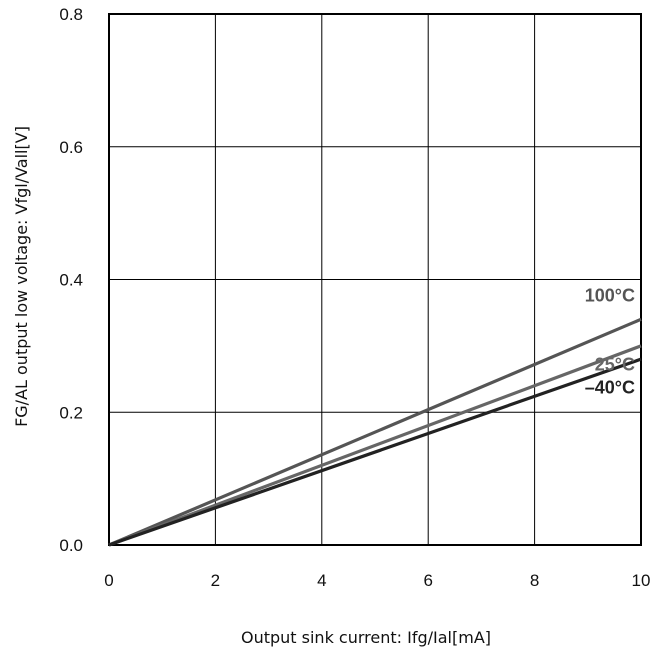 This screenshot has height=652, width=650. I want to click on y-tick-label: 0.4, so click(71, 280).